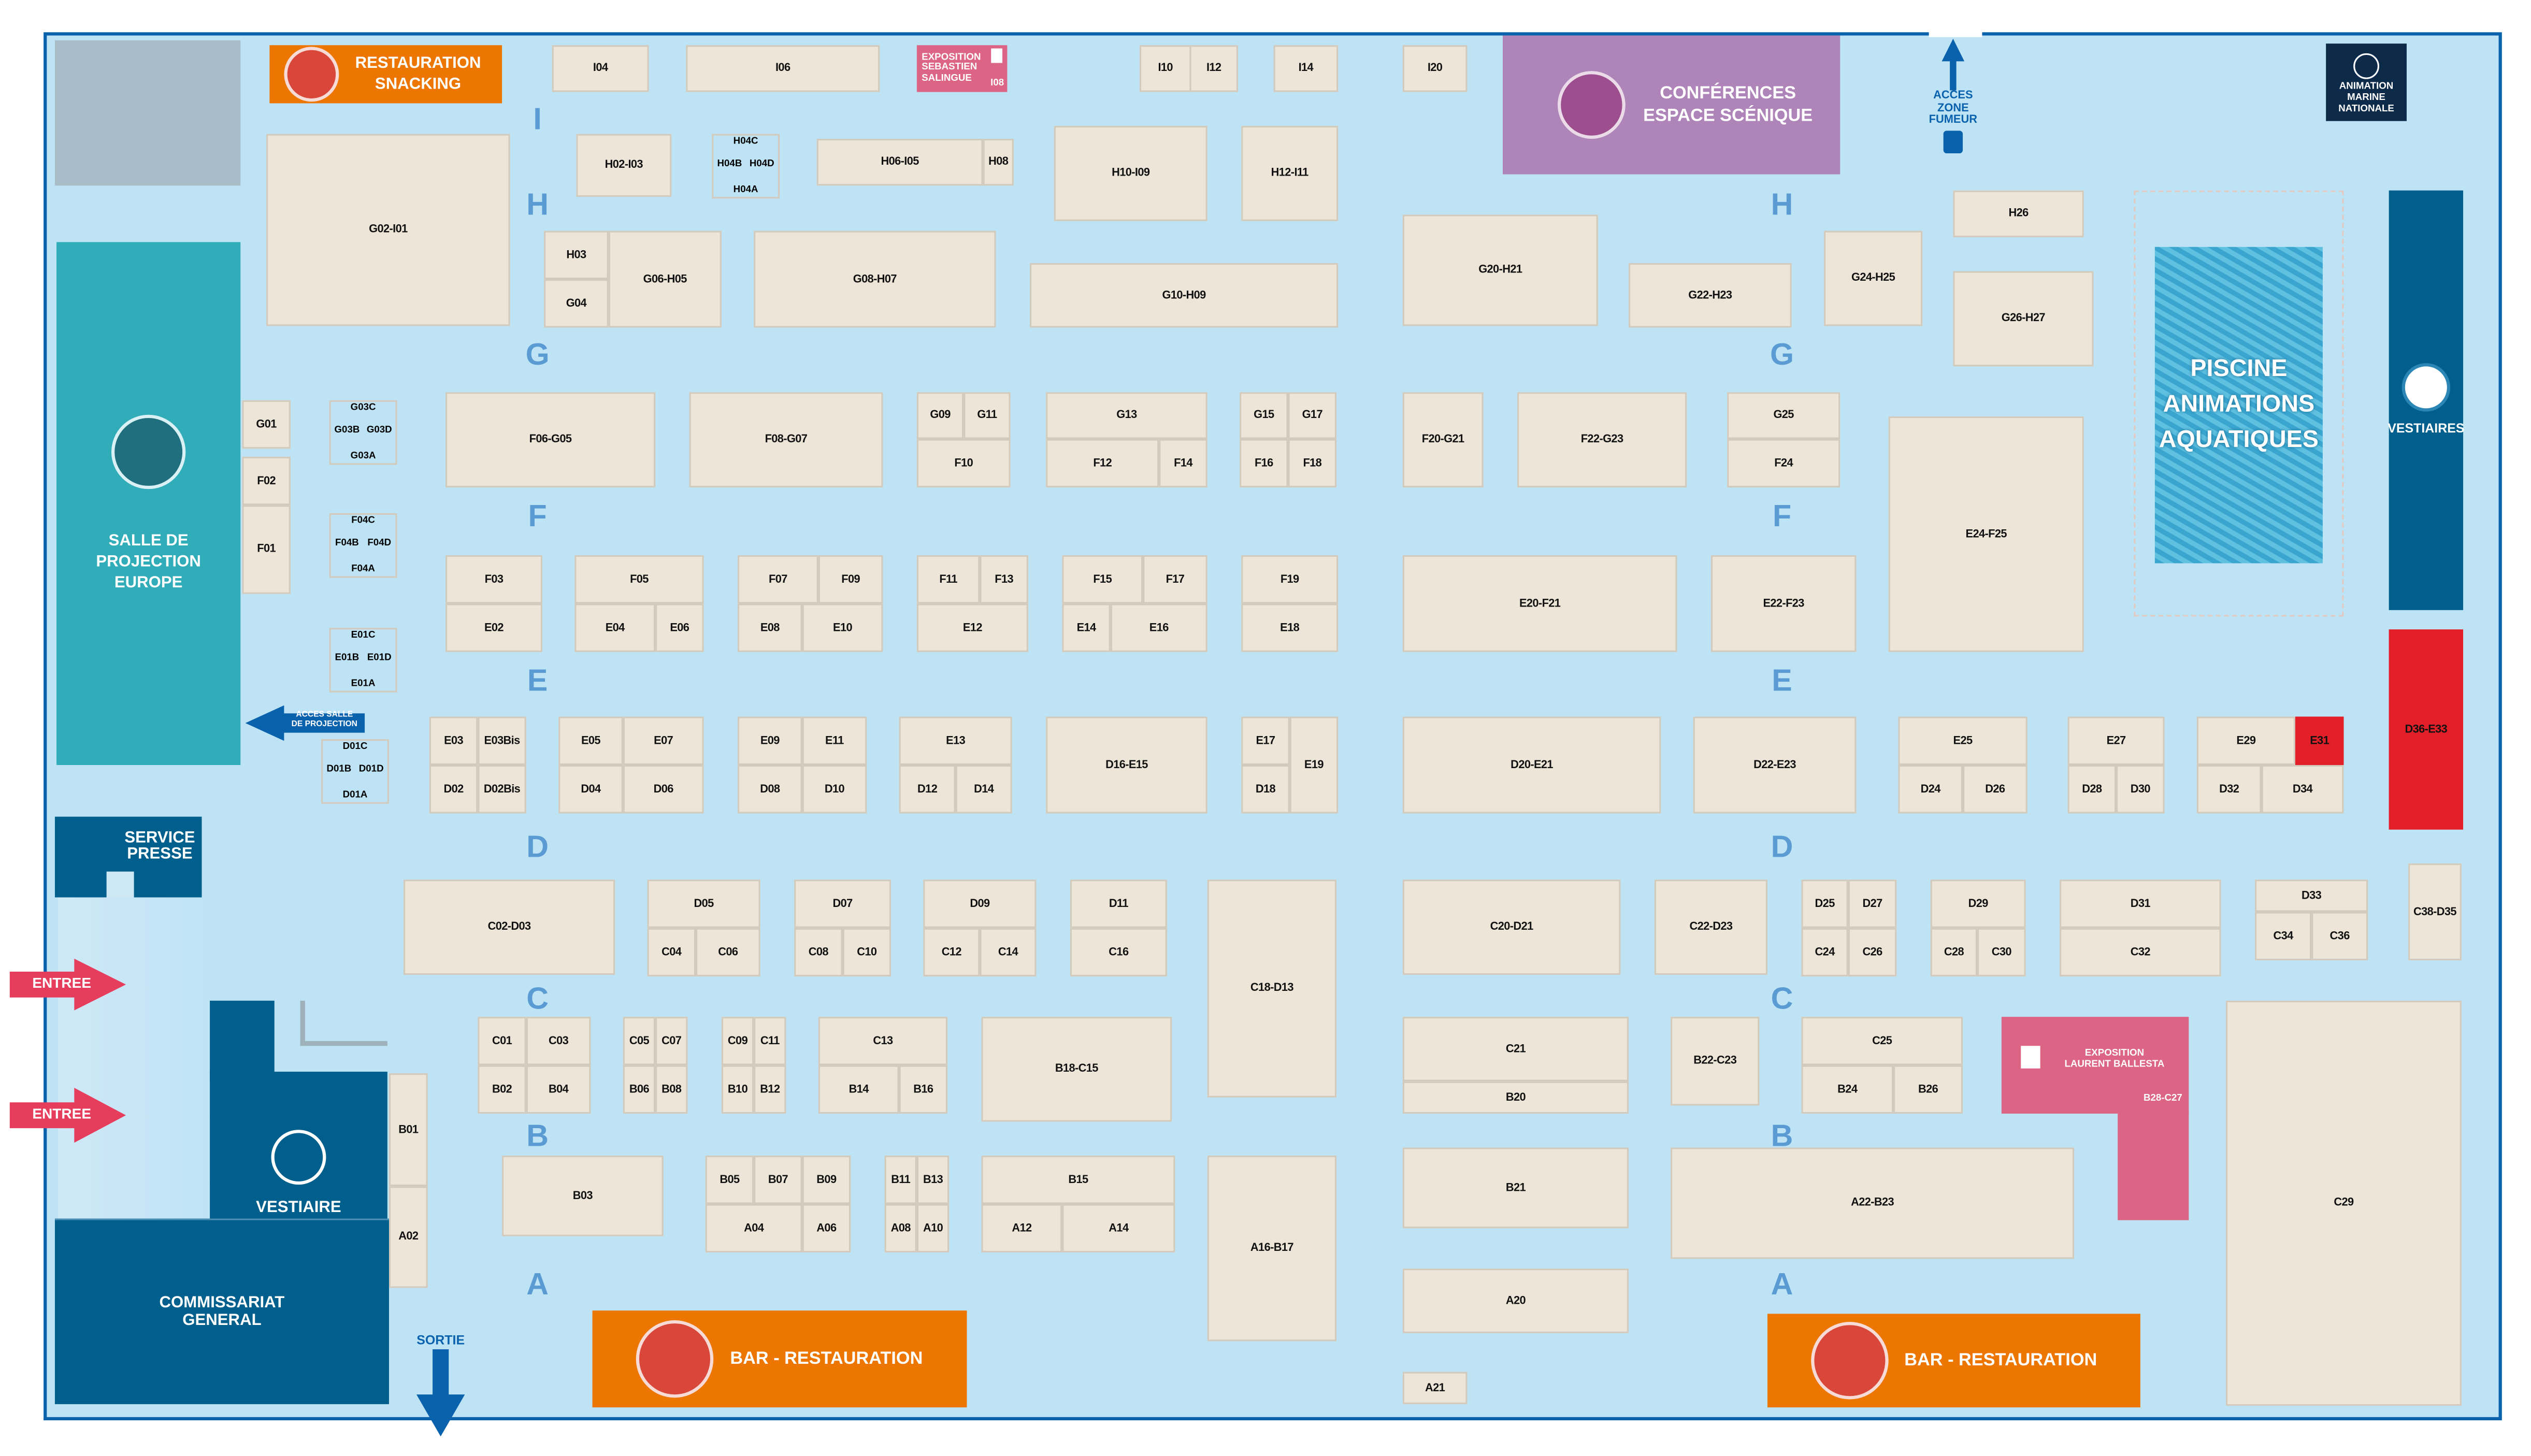 This screenshot has height=1456, width=2531. I want to click on booth: C05, so click(639, 1041).